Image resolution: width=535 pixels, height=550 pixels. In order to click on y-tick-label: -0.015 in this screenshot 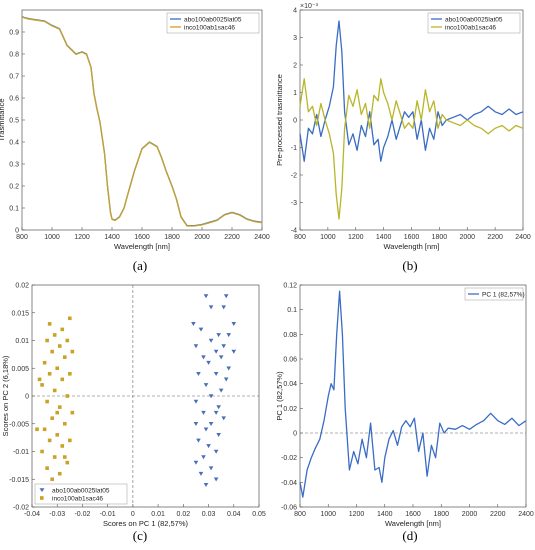, I will do `click(19, 480)`.